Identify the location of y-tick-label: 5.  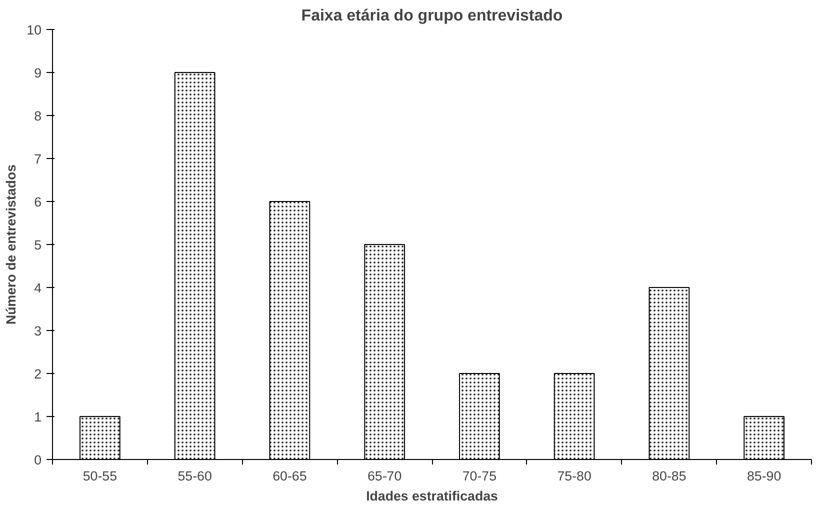
(38, 245).